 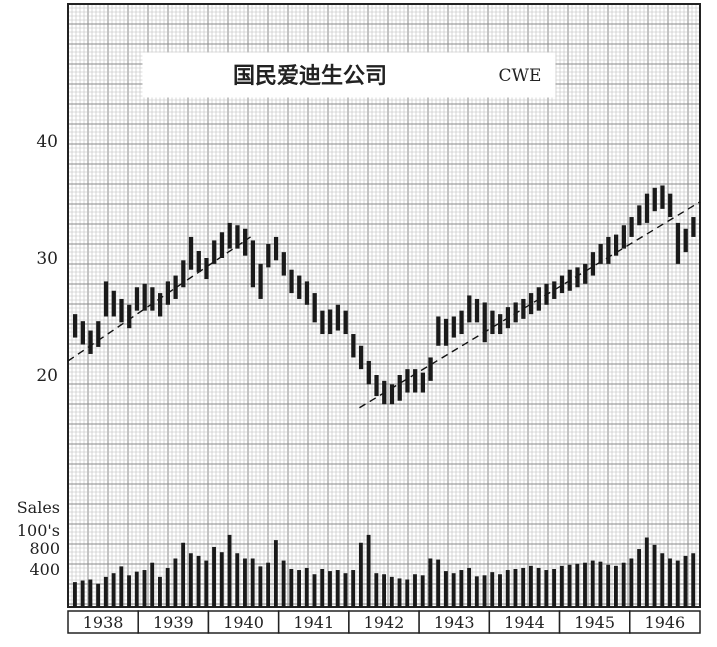 I want to click on price-tick-label: 20, so click(x=47, y=376).